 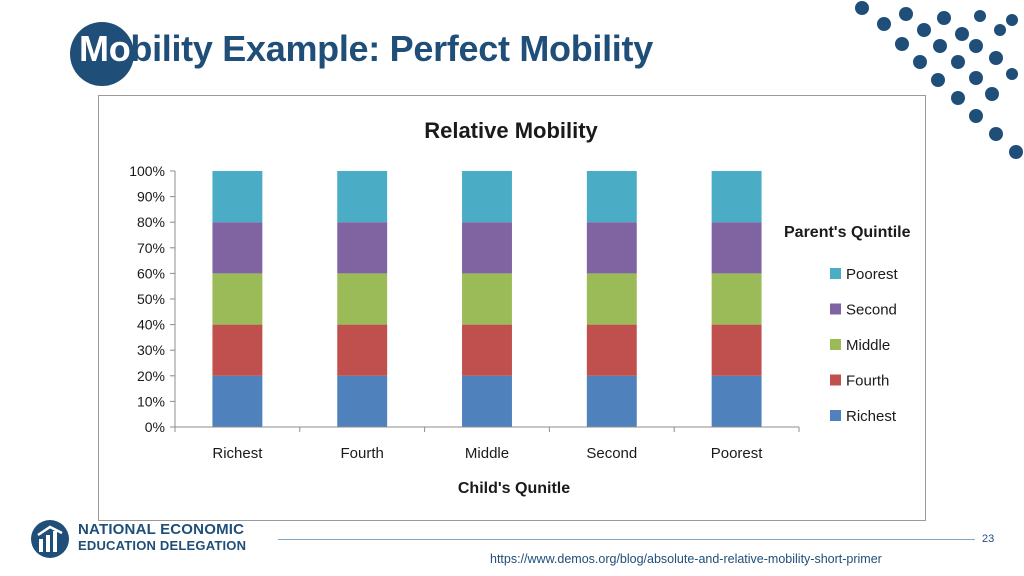 What do you see at coordinates (868, 345) in the screenshot?
I see `legend-label: Middle` at bounding box center [868, 345].